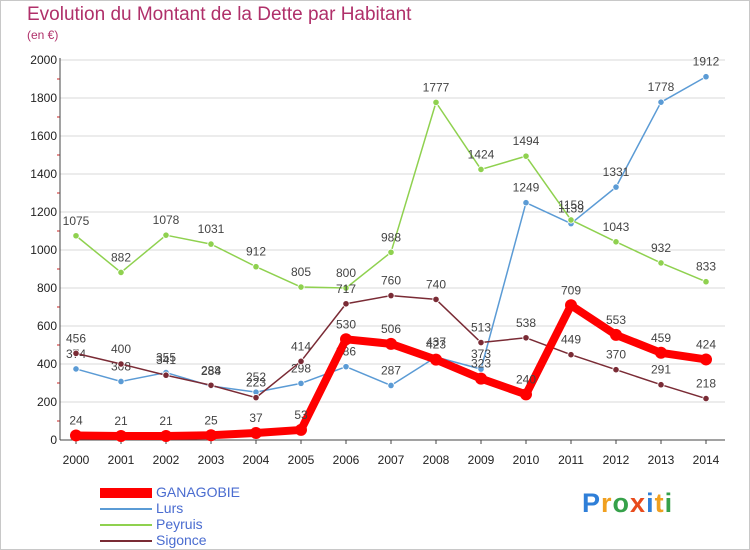  What do you see at coordinates (47, 364) in the screenshot?
I see `y-tick-label: 400` at bounding box center [47, 364].